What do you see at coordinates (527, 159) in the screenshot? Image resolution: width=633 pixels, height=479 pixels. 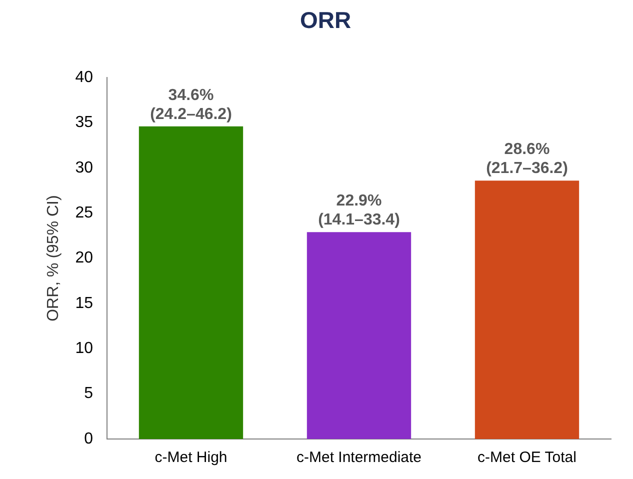 I see `data-label: 28.6% (21.7–36.2)` at bounding box center [527, 159].